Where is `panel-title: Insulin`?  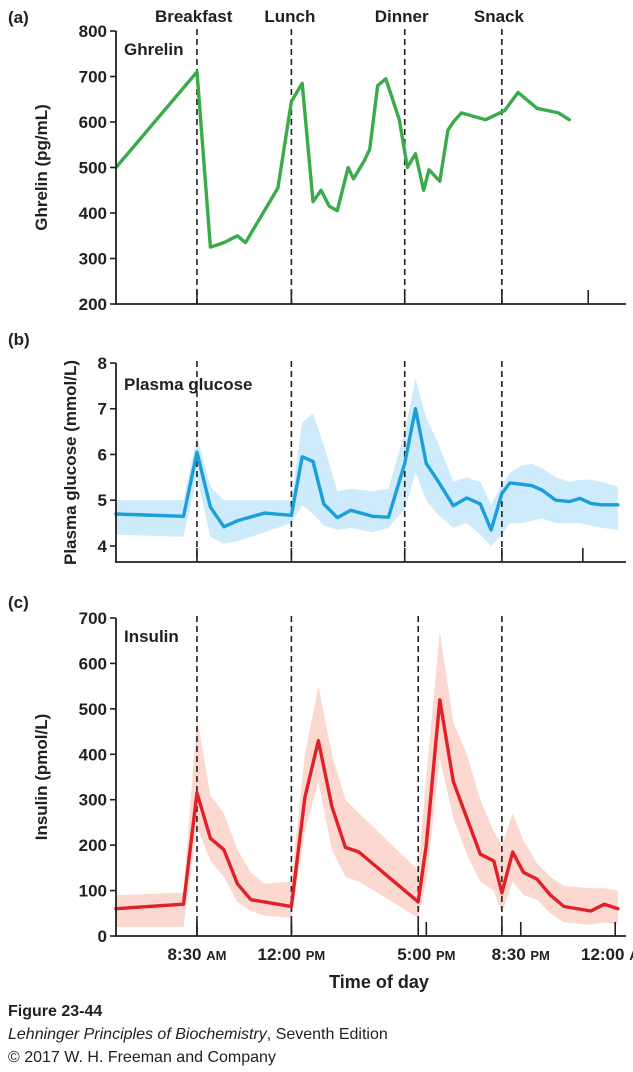
panel-title: Insulin is located at coordinates (151, 636).